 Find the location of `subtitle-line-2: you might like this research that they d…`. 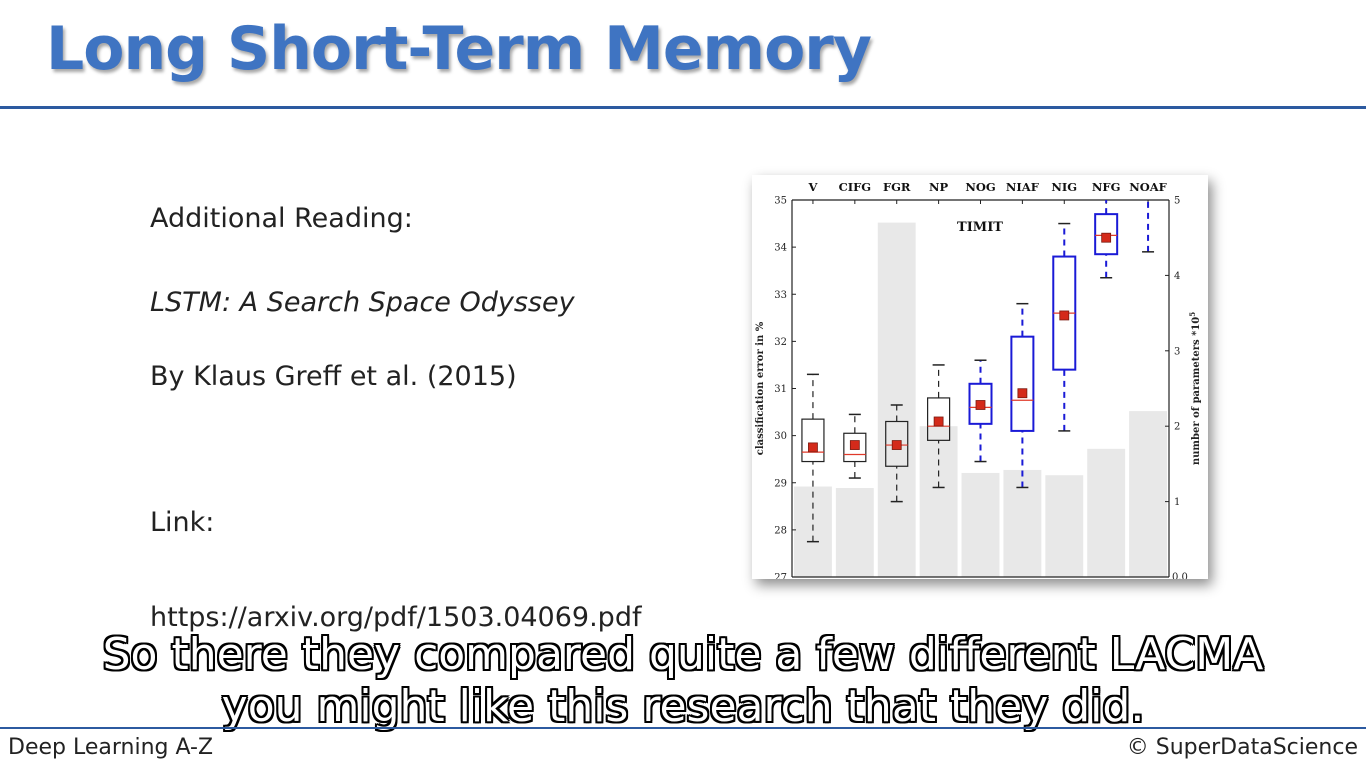

subtitle-line-2: you might like this research that they d… is located at coordinates (683, 706).